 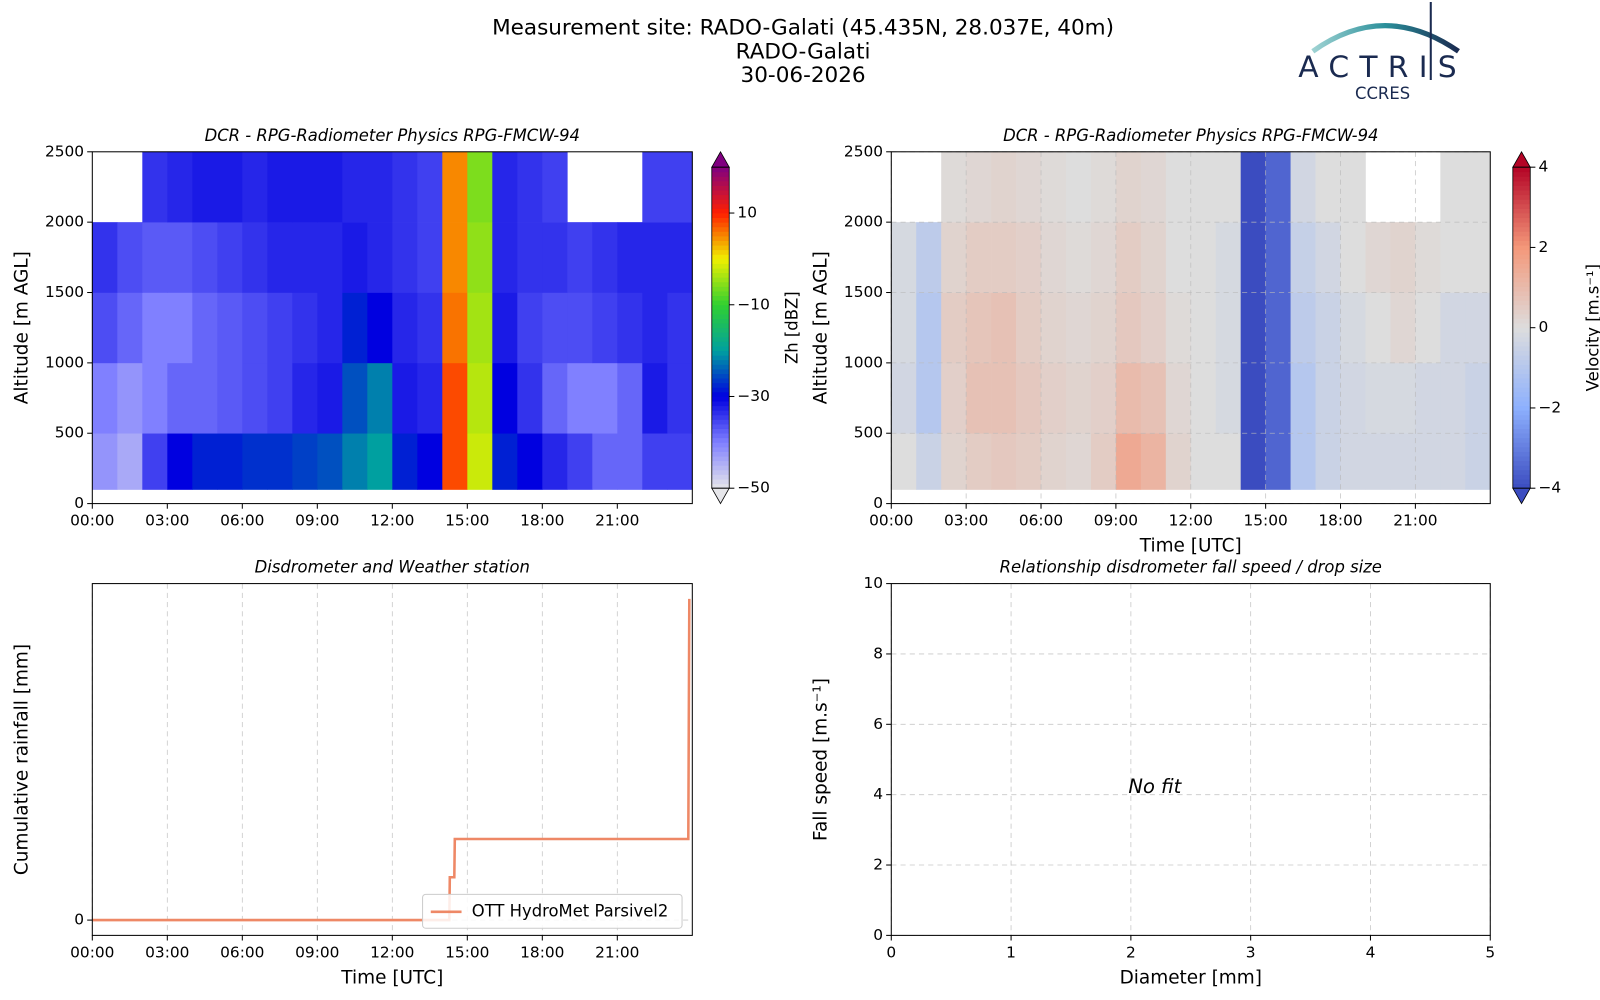 What do you see at coordinates (92, 521) in the screenshot?
I see `x-tick-label: 00:00` at bounding box center [92, 521].